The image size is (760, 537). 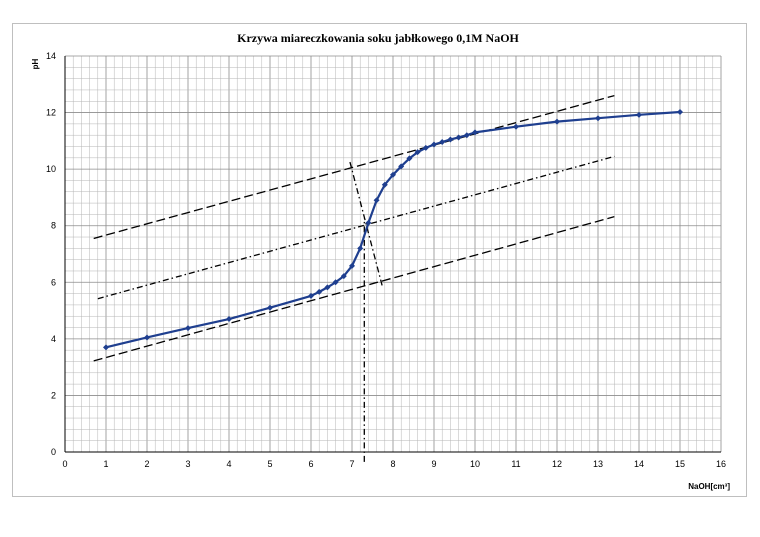 What do you see at coordinates (680, 464) in the screenshot?
I see `x-tick-label: 15` at bounding box center [680, 464].